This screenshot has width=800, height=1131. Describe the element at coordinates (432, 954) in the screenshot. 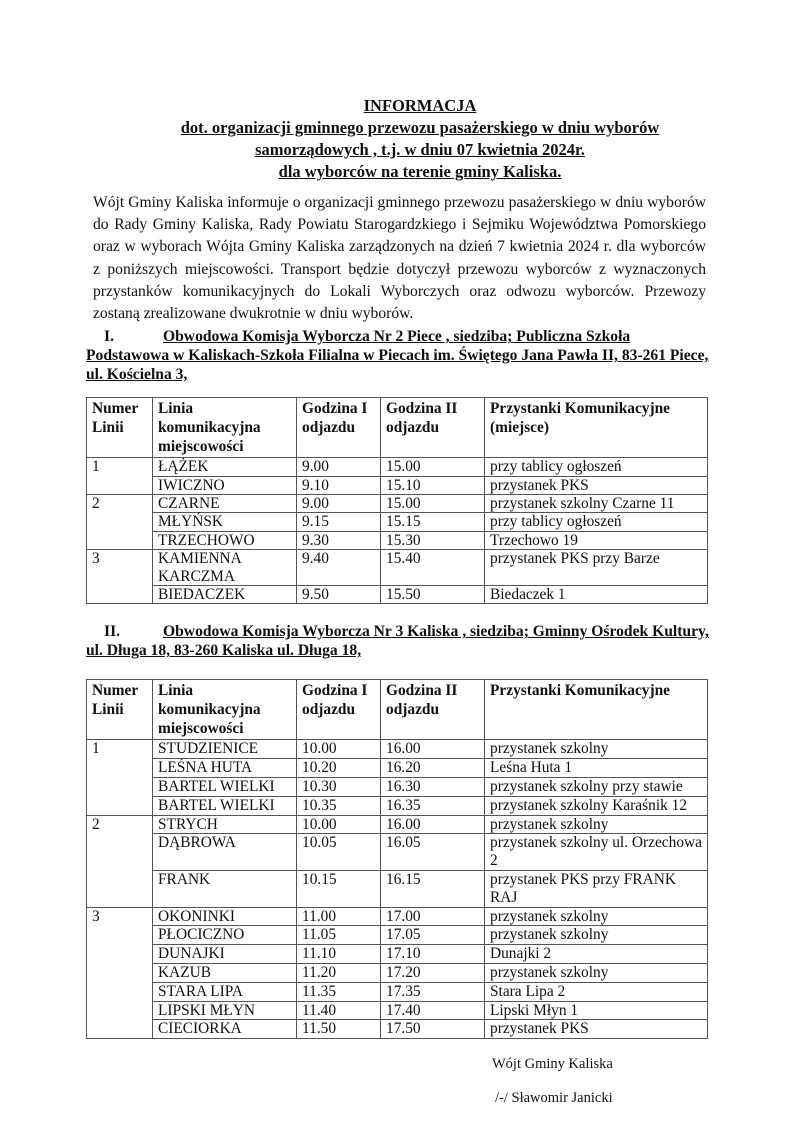

I see `departure-2: 17.10` at that location.